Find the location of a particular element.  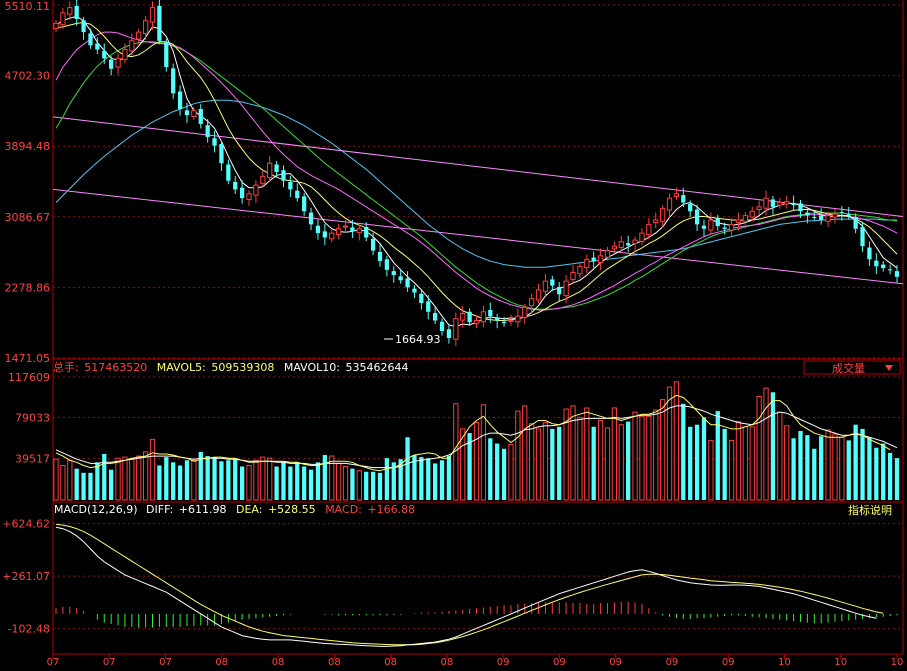

volume-y-tick: 39517 is located at coordinates (32, 459).